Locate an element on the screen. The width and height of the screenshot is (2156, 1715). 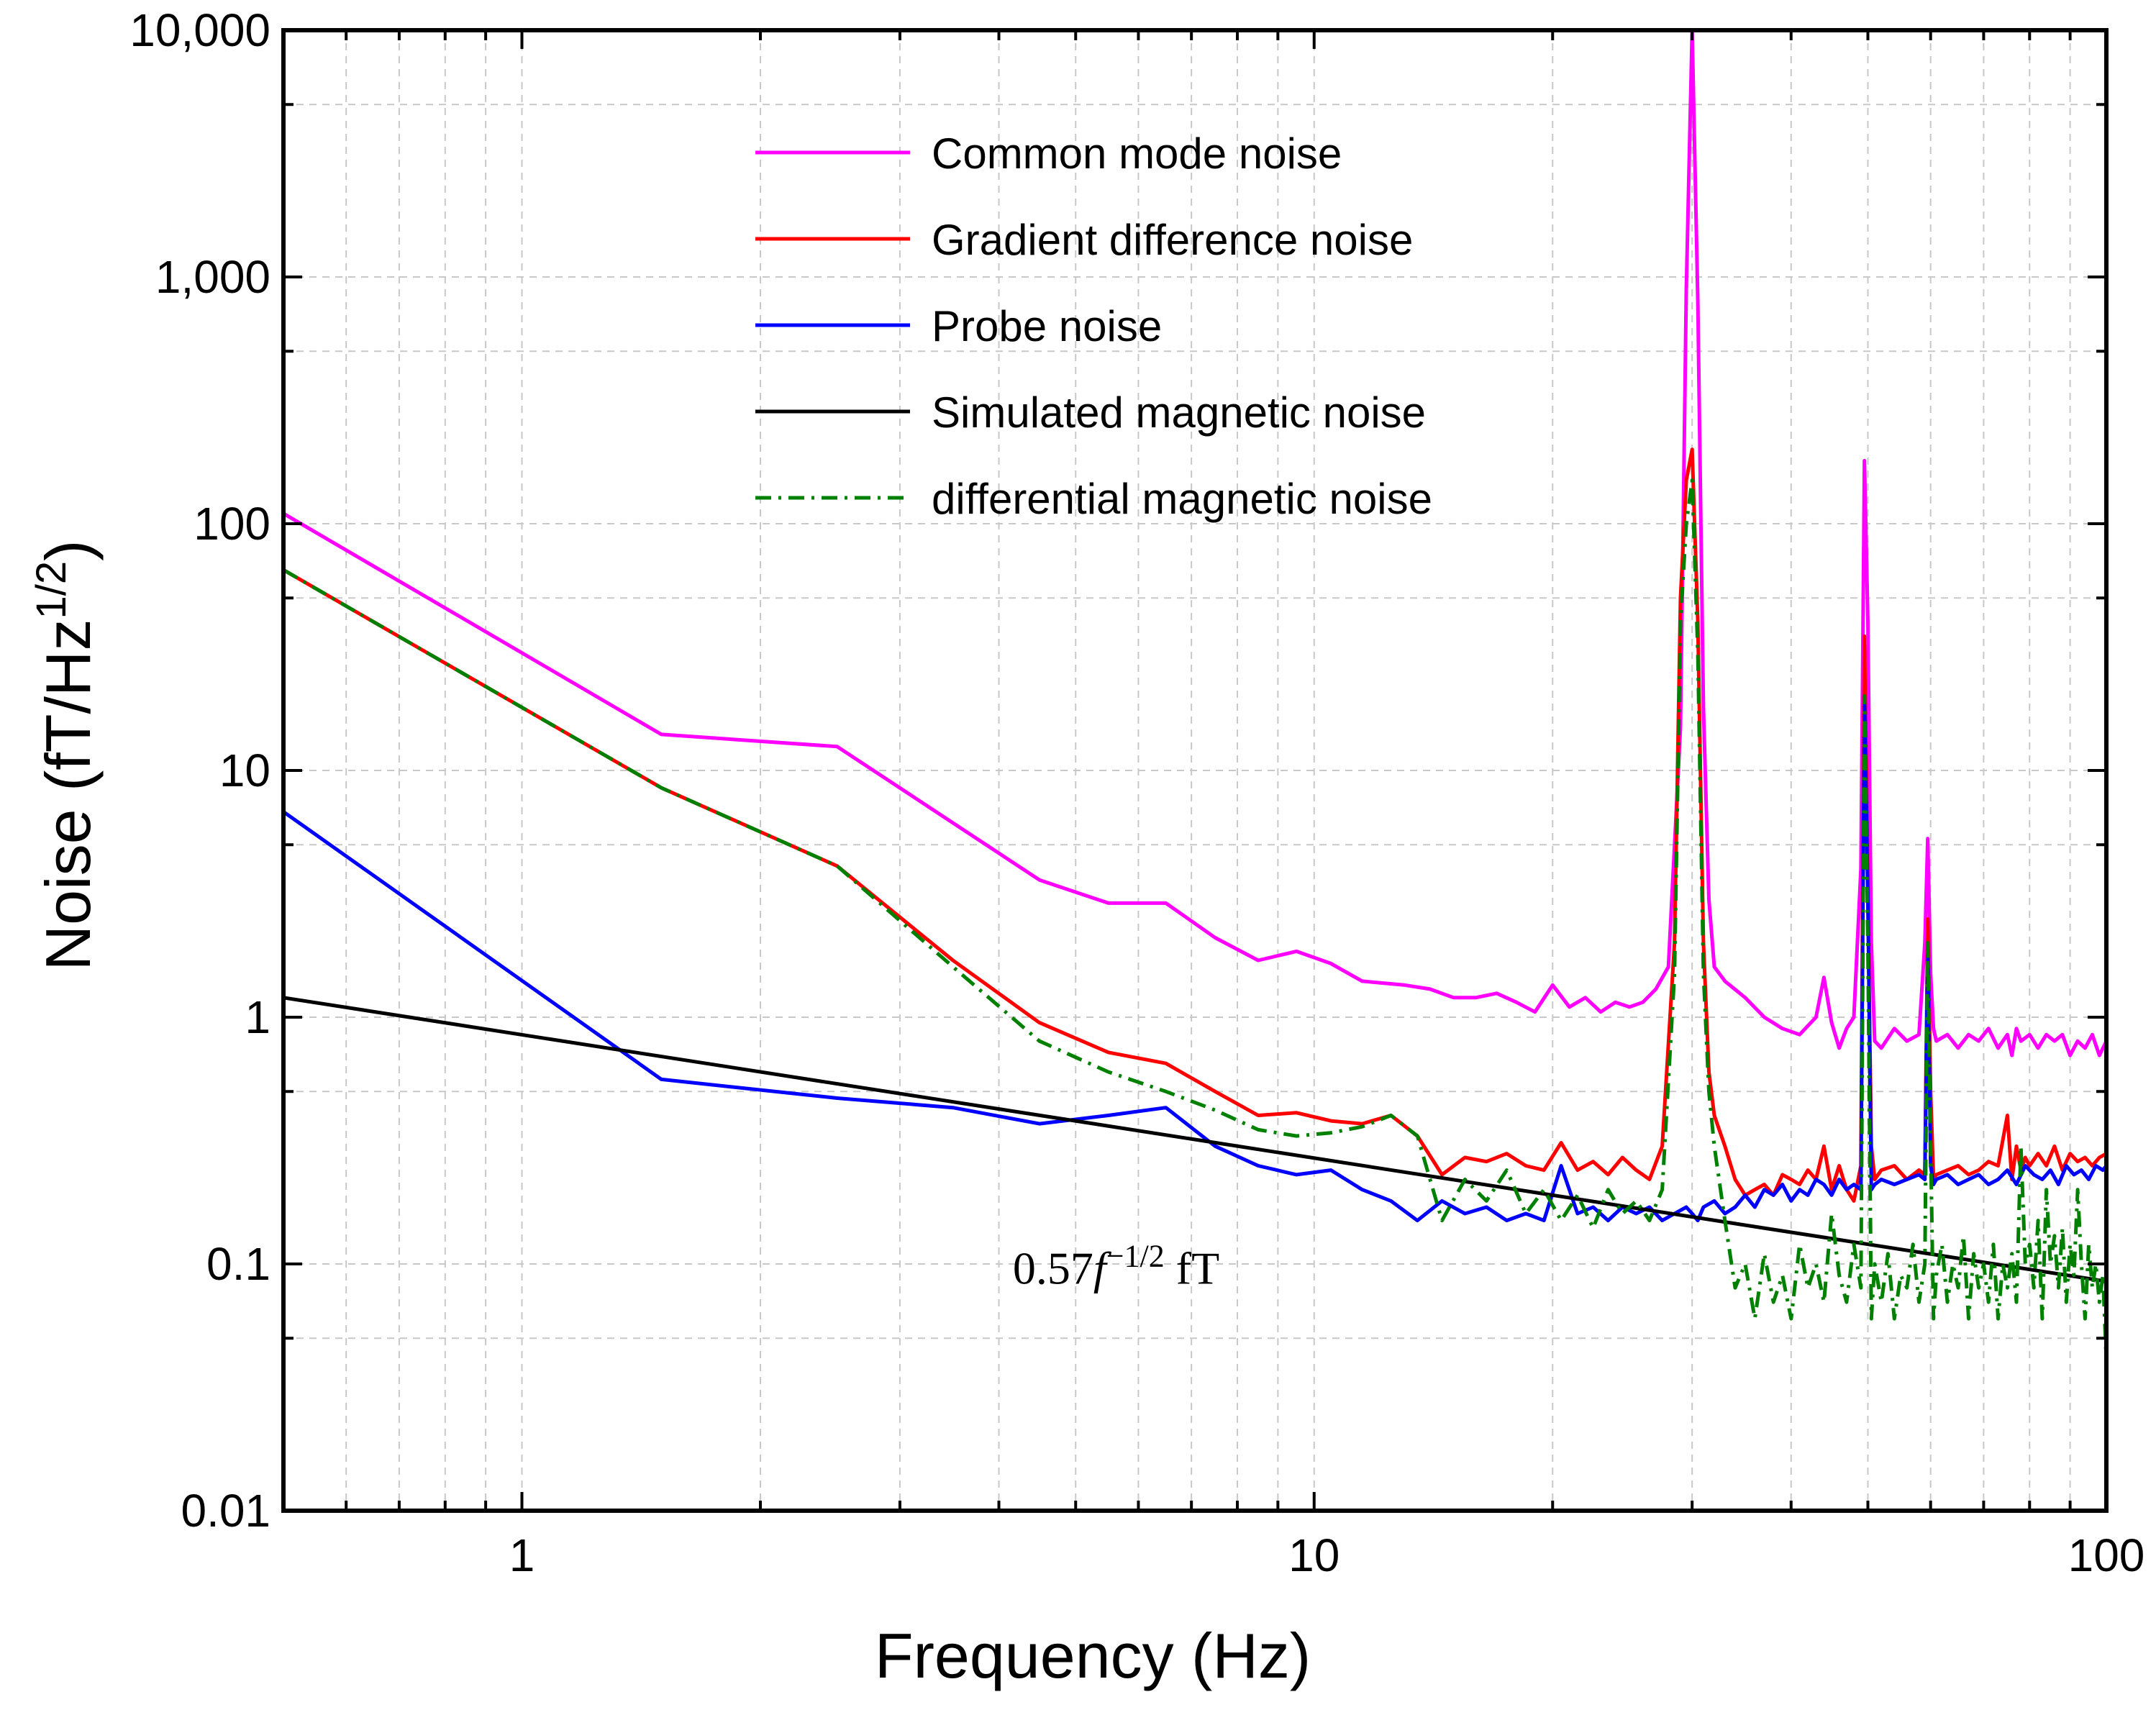
x-tick-label: 1 is located at coordinates (522, 1555).